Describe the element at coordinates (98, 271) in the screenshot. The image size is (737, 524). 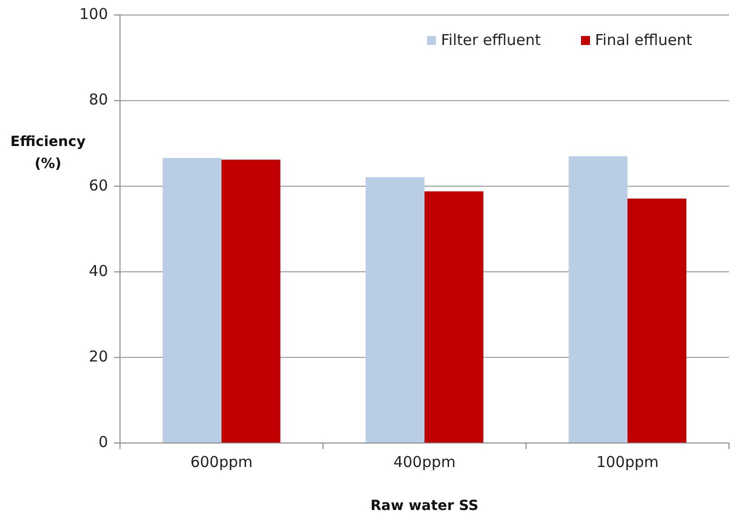
I see `y-tick-label: 40` at that location.